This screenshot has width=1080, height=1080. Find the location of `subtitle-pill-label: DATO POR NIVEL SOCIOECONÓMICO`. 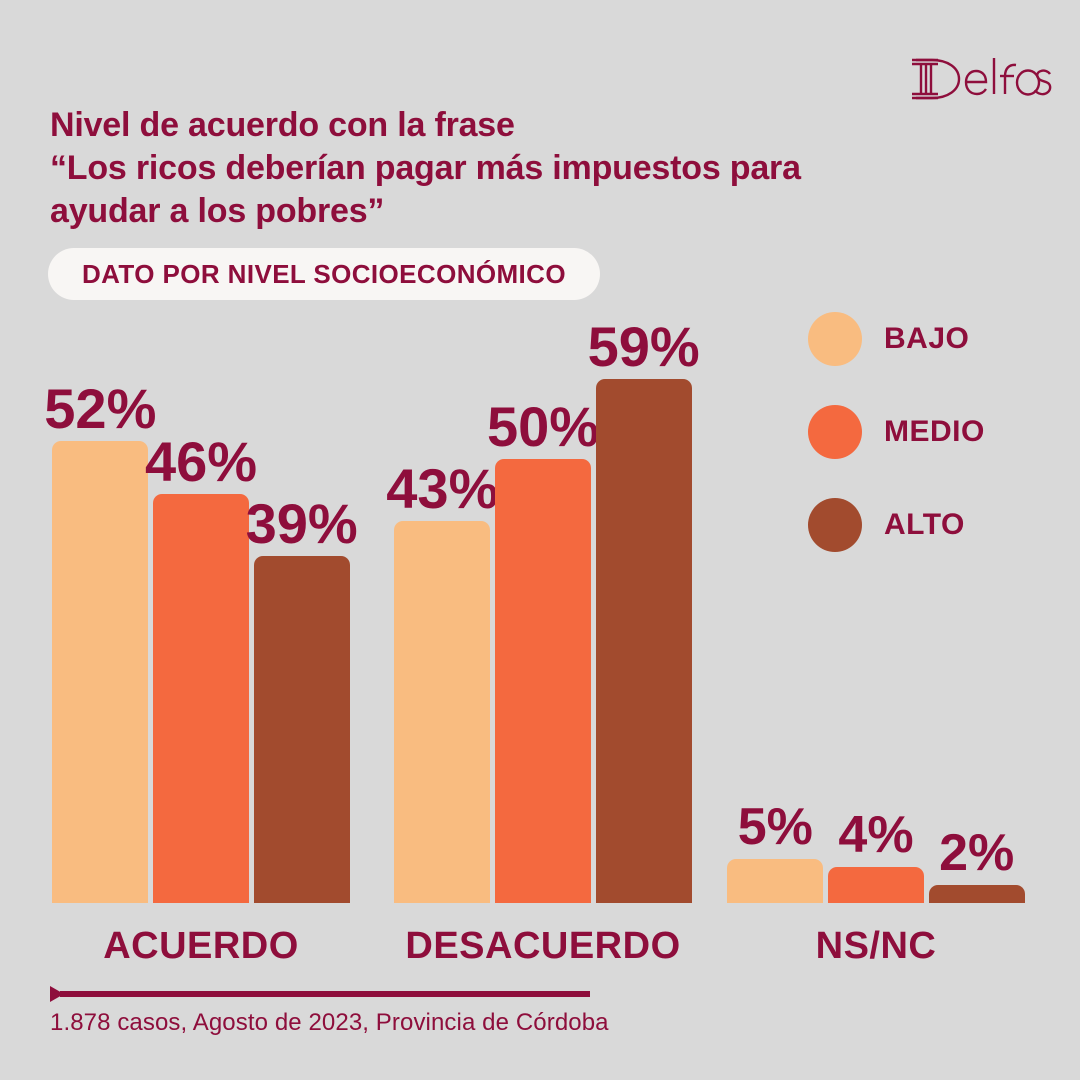

subtitle-pill-label: DATO POR NIVEL SOCIOECONÓMICO is located at coordinates (324, 273).